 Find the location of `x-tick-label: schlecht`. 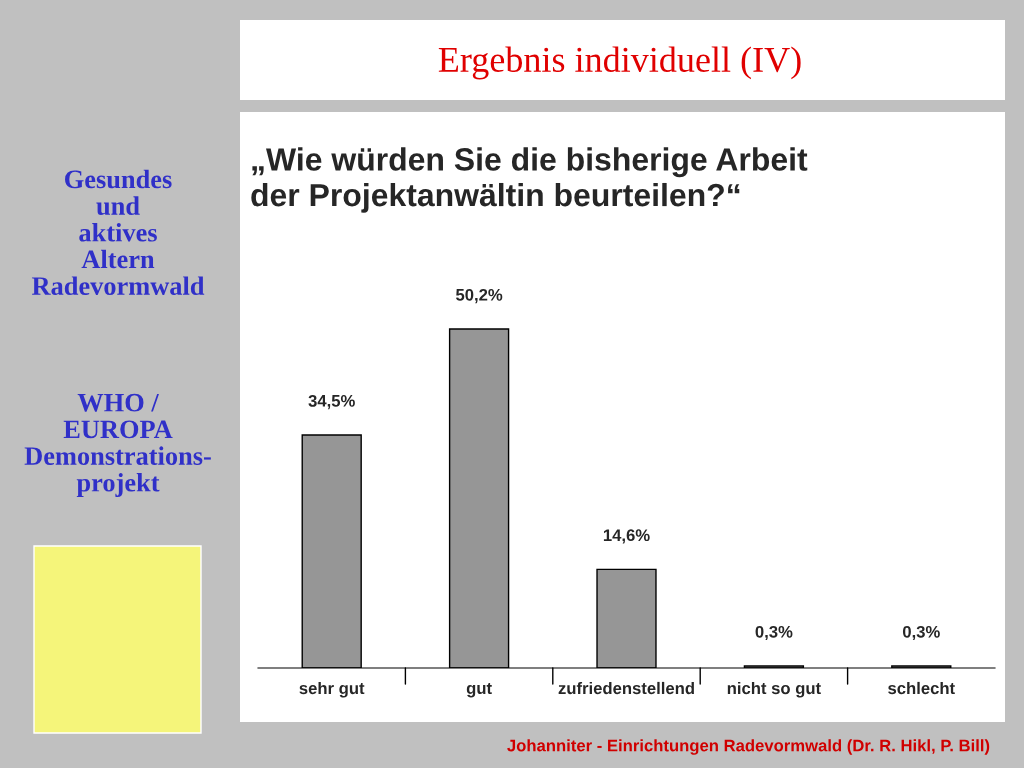

x-tick-label: schlecht is located at coordinates (921, 688).